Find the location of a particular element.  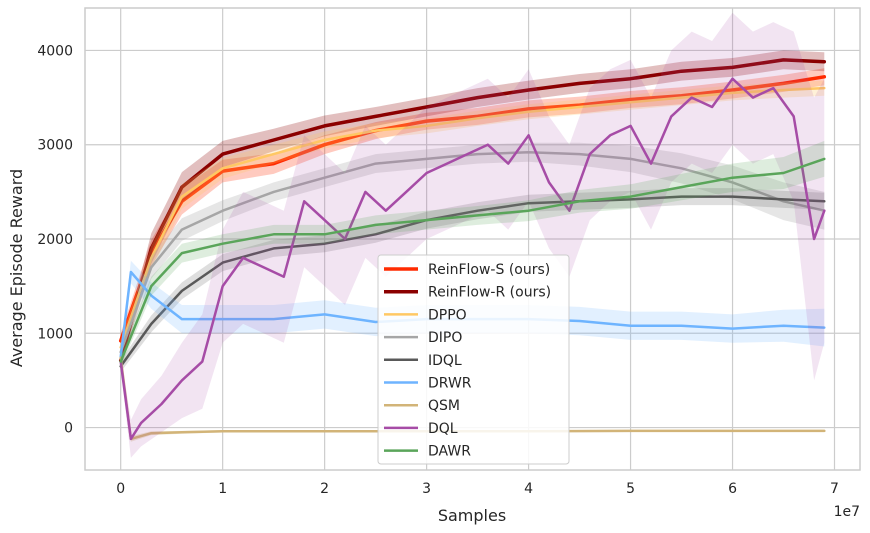

legend-label: DPPO is located at coordinates (447, 315).